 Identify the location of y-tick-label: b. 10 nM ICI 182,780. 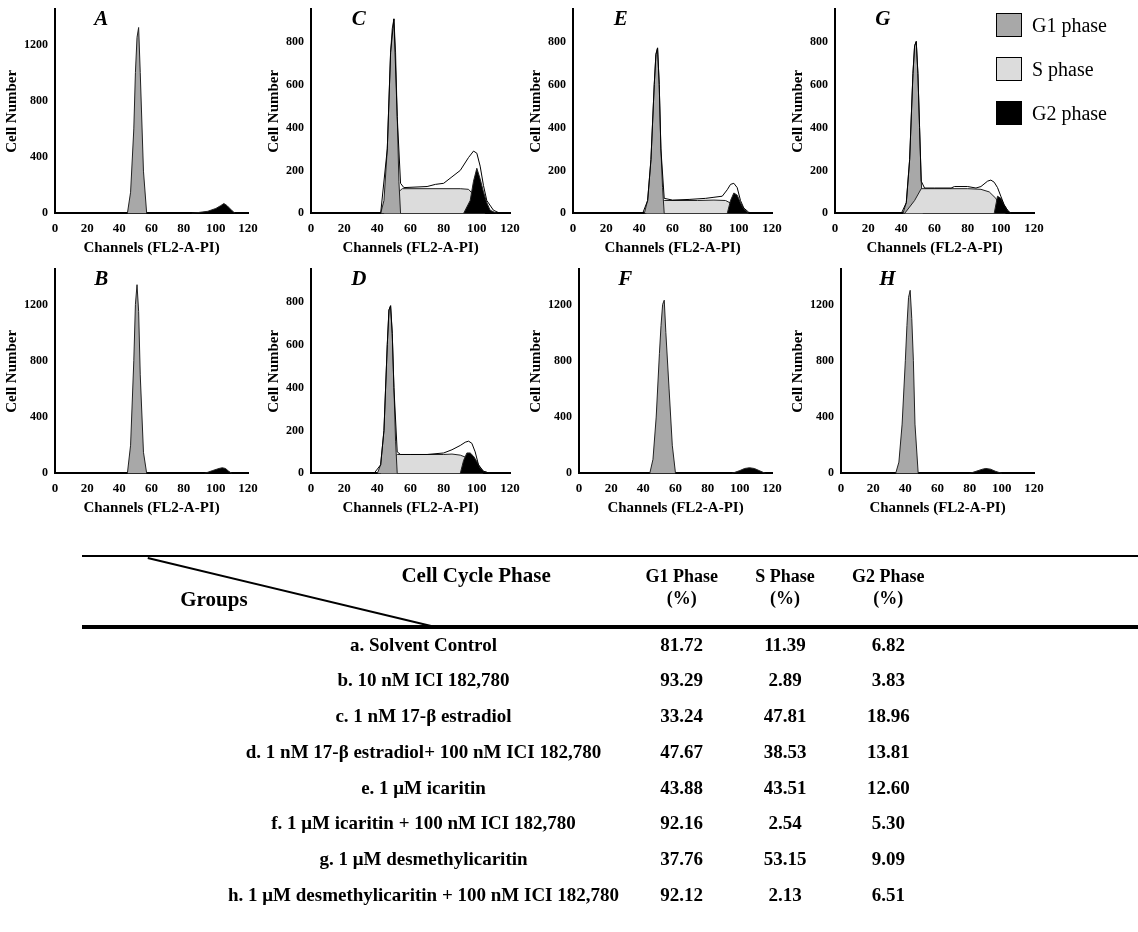
(423, 680).